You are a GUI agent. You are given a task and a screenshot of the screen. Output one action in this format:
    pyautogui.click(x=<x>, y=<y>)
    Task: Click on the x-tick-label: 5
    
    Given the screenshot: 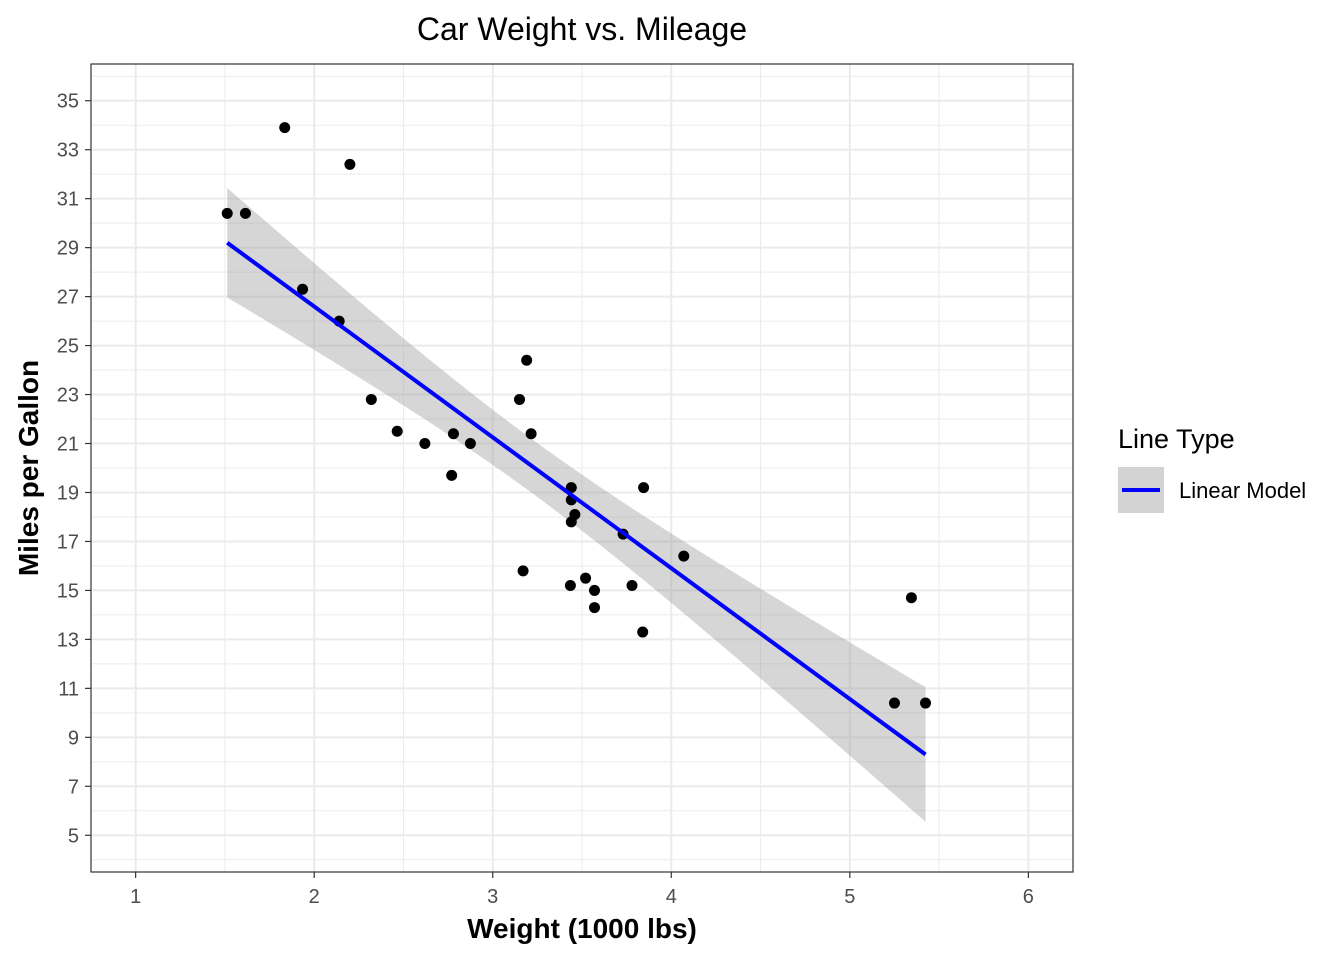 What is the action you would take?
    pyautogui.click(x=849, y=897)
    